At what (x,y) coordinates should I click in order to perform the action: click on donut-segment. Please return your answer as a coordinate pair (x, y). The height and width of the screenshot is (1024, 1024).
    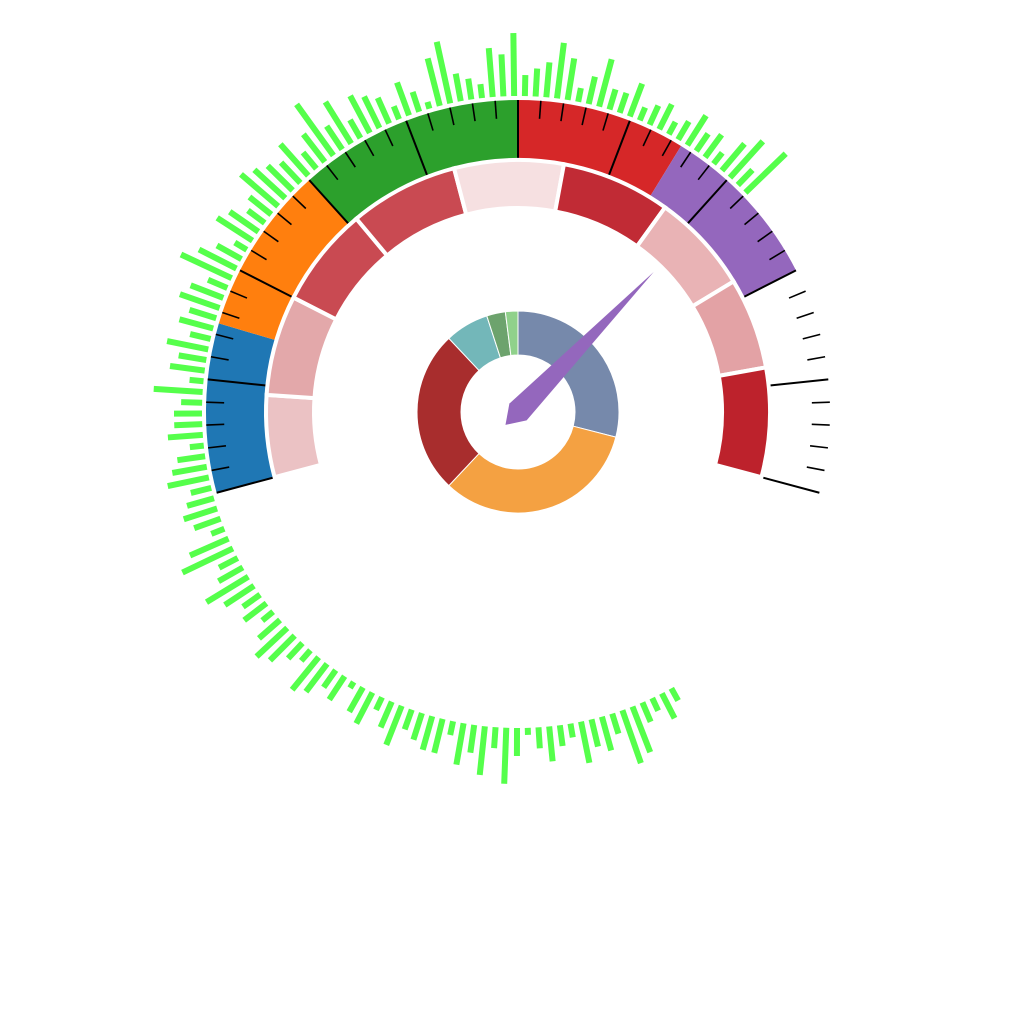
    Looking at the image, I should click on (511, 333).